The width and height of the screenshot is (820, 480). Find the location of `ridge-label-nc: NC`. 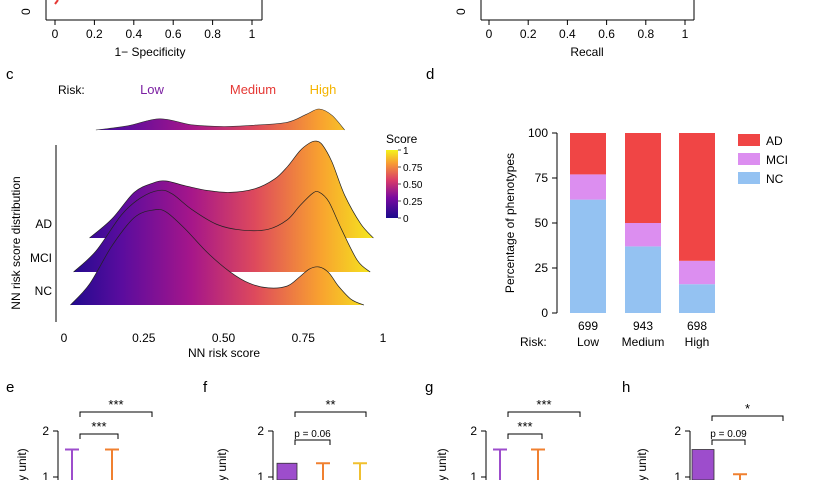

ridge-label-nc: NC is located at coordinates (44, 291).